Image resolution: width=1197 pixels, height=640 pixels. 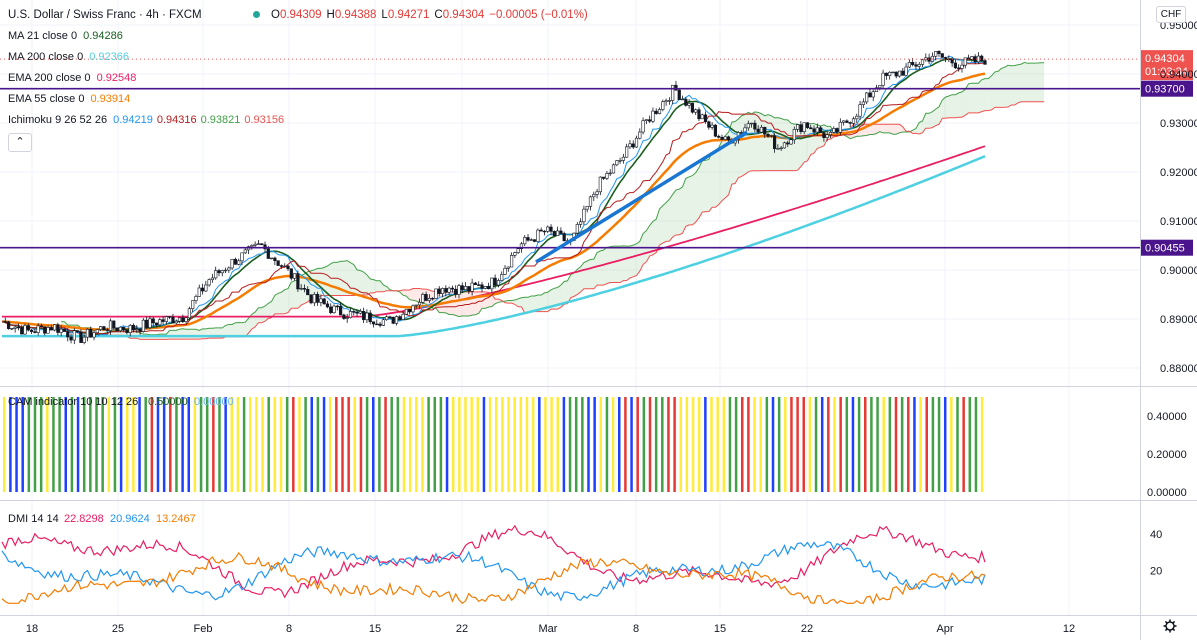 I want to click on time-tick-label: 18, so click(x=32, y=629).